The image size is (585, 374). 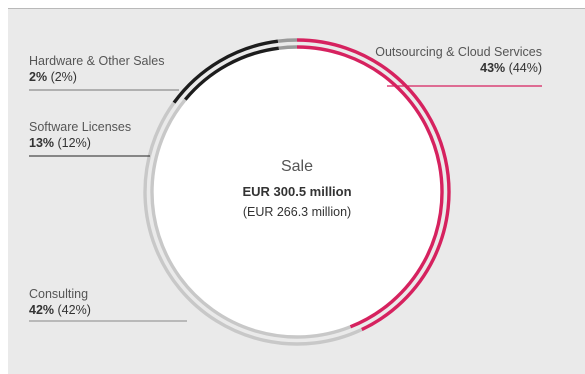 What do you see at coordinates (80, 127) in the screenshot?
I see `slice-name-software: Software Licenses` at bounding box center [80, 127].